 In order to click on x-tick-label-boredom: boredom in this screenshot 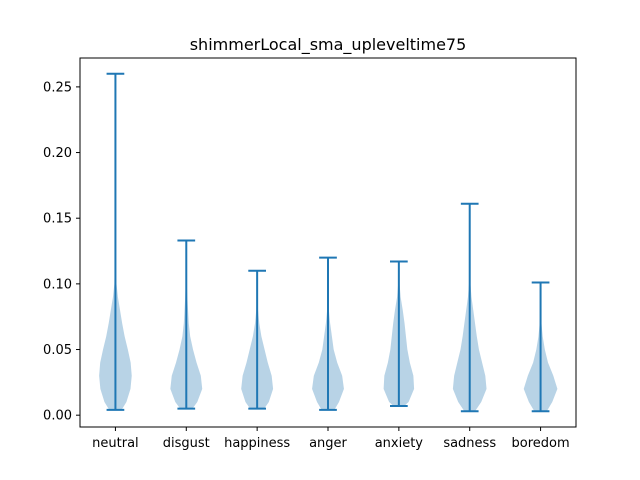, I will do `click(541, 443)`.